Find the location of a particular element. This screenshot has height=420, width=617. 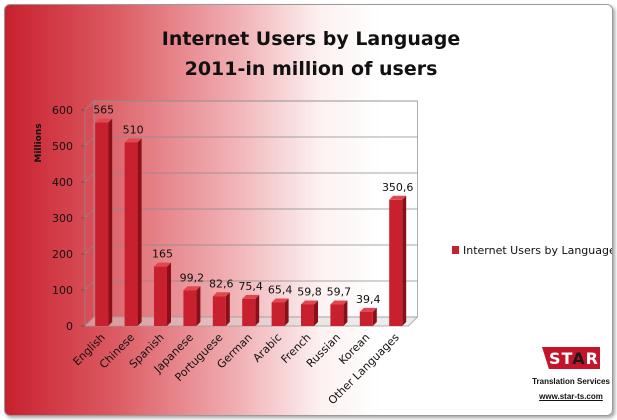

data-label: 99,2 is located at coordinates (192, 277).